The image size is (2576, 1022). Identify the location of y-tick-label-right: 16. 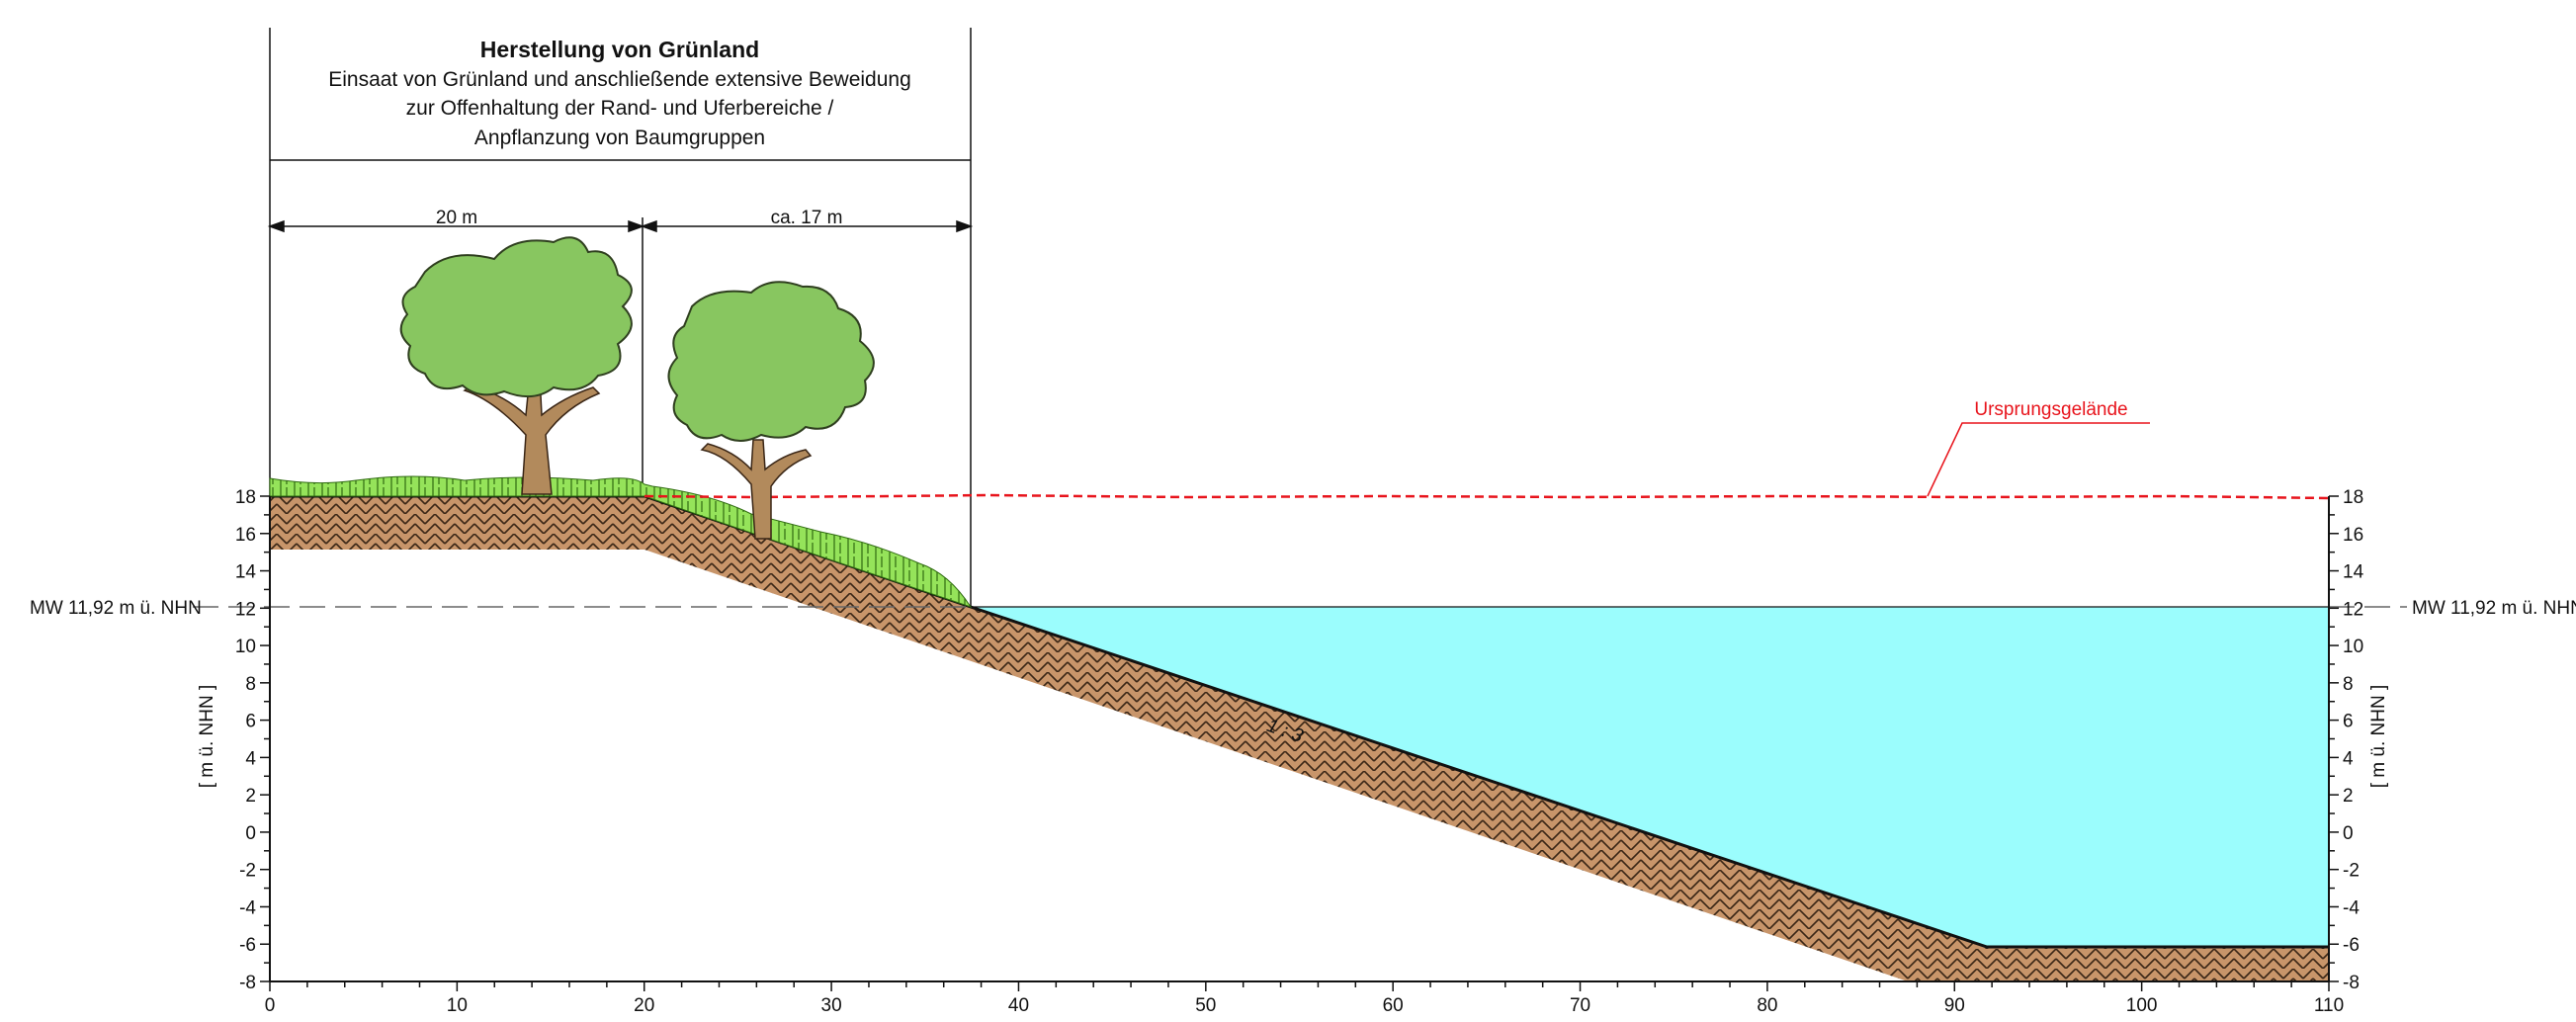
(2353, 535).